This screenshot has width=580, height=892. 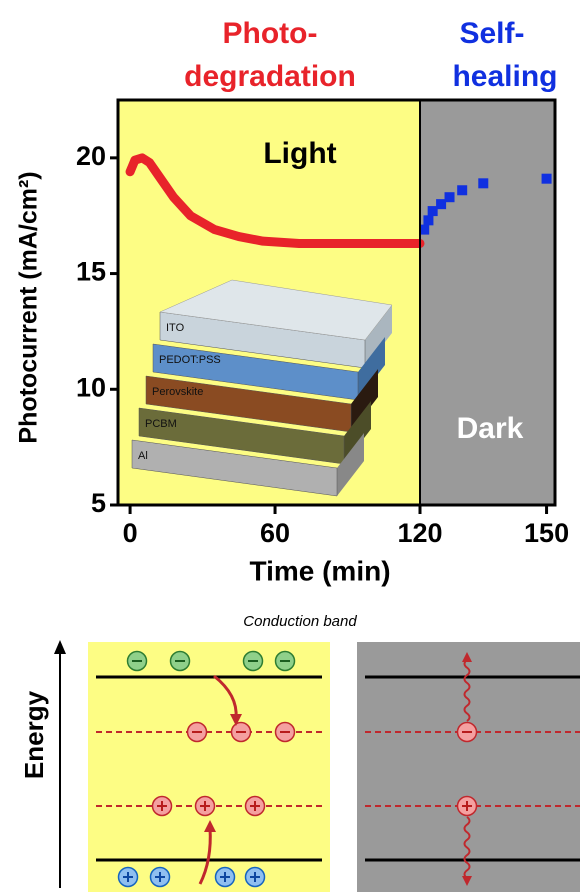 What do you see at coordinates (546, 533) in the screenshot?
I see `x-tick-label: 150` at bounding box center [546, 533].